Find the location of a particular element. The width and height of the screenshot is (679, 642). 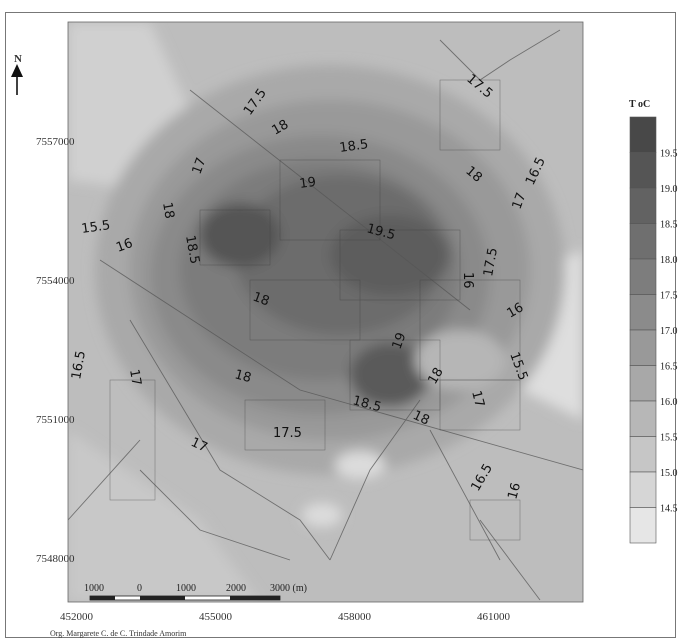

y-tick-label: 7557000 is located at coordinates (55, 142).